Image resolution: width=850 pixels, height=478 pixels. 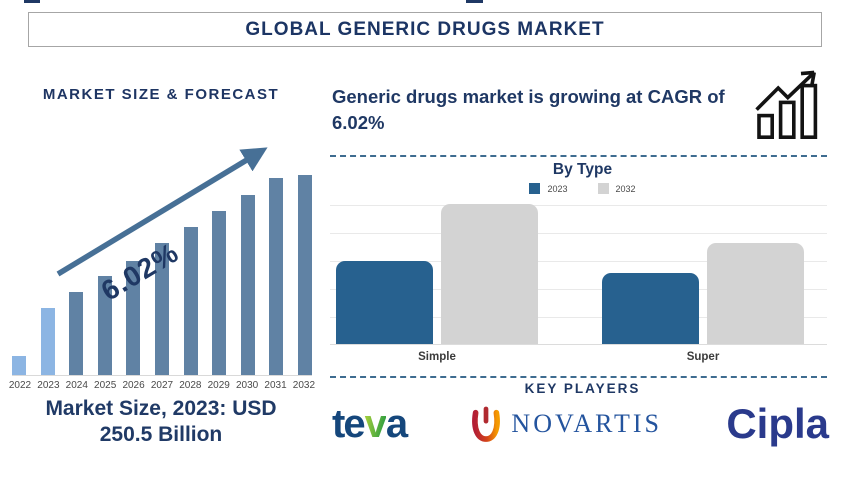 I want to click on legend-label: 2023, so click(x=557, y=188).